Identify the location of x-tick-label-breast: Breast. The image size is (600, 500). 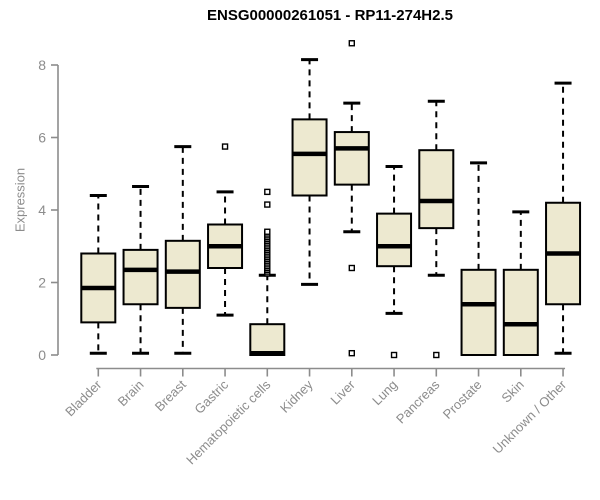
(170, 395).